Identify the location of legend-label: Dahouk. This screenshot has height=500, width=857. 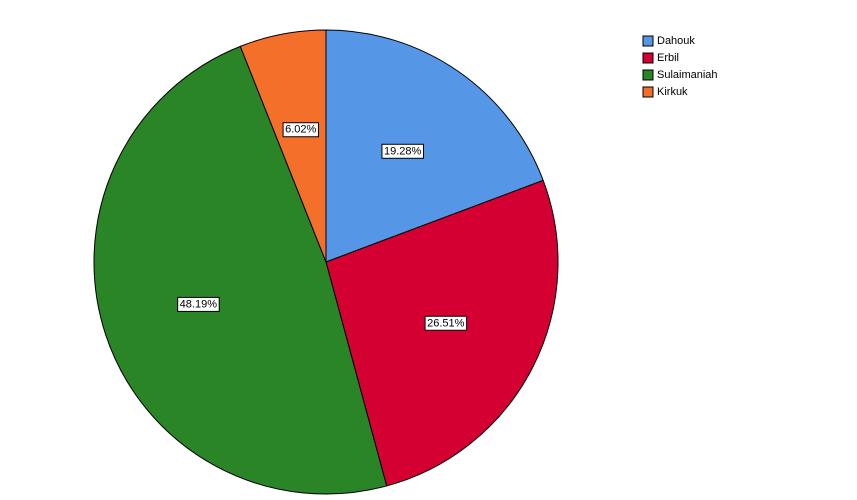
(676, 41).